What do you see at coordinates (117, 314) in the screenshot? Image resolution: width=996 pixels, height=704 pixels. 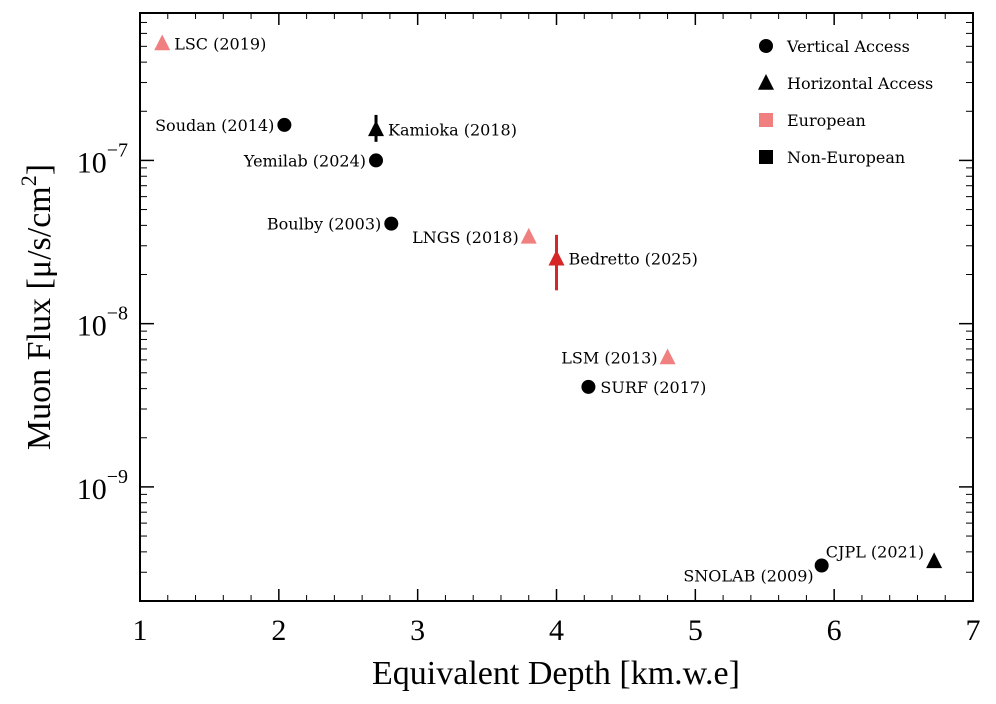 I see `y-tick-exponent: −8` at bounding box center [117, 314].